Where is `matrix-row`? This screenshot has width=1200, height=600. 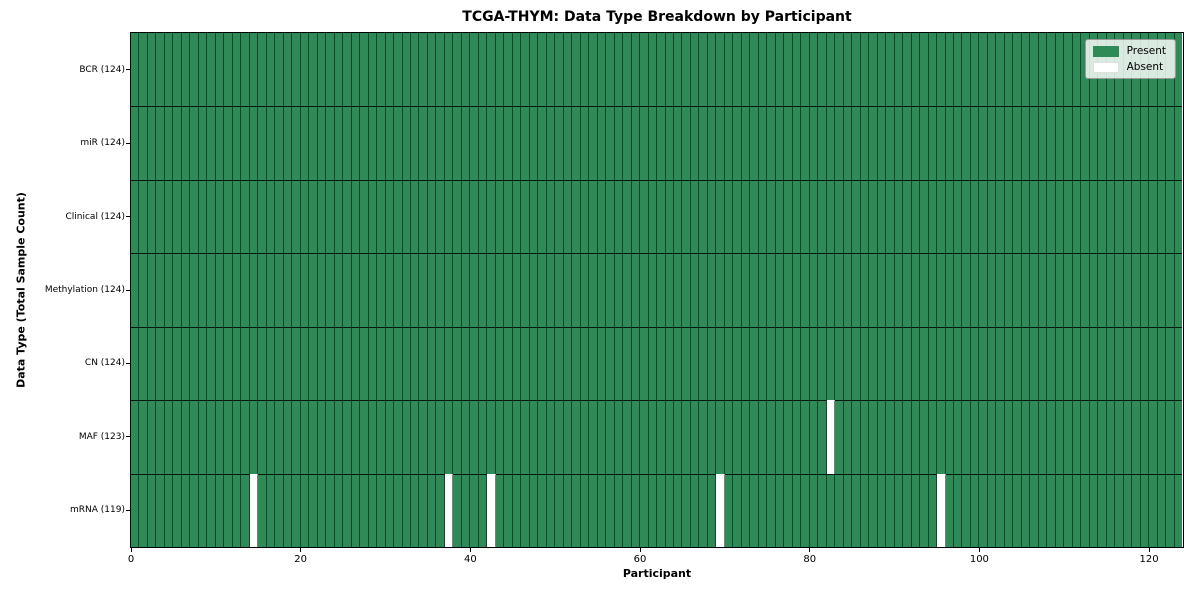 matrix-row is located at coordinates (657, 510).